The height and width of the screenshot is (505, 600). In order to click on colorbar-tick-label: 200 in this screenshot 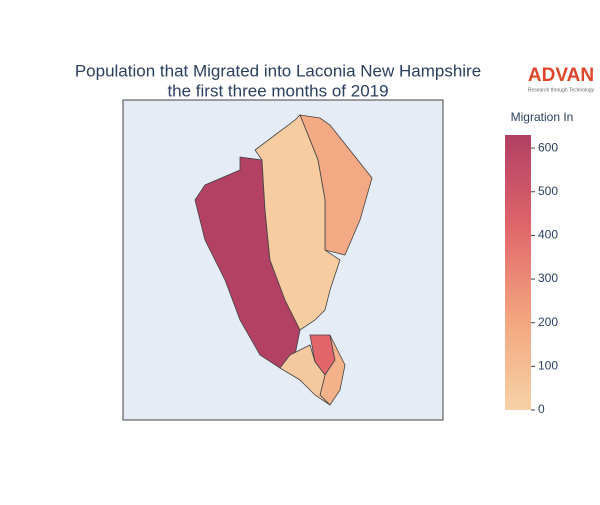, I will do `click(548, 322)`.